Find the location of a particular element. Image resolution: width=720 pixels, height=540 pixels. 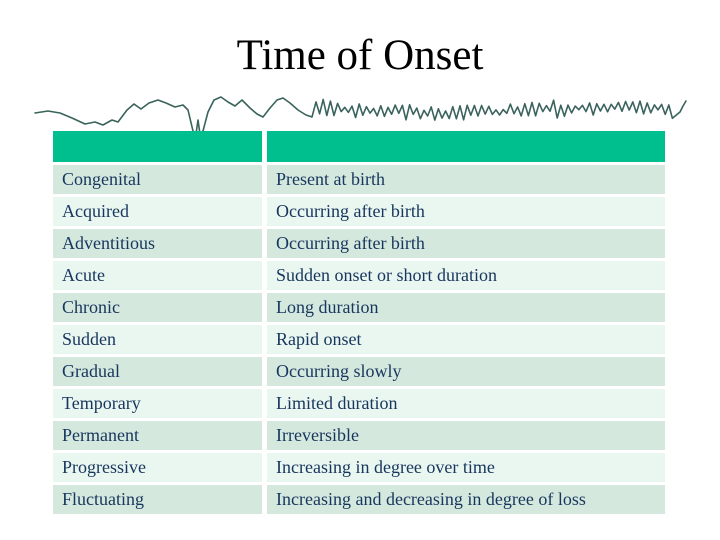

definition-cell: Occurring slowly is located at coordinates (466, 371).